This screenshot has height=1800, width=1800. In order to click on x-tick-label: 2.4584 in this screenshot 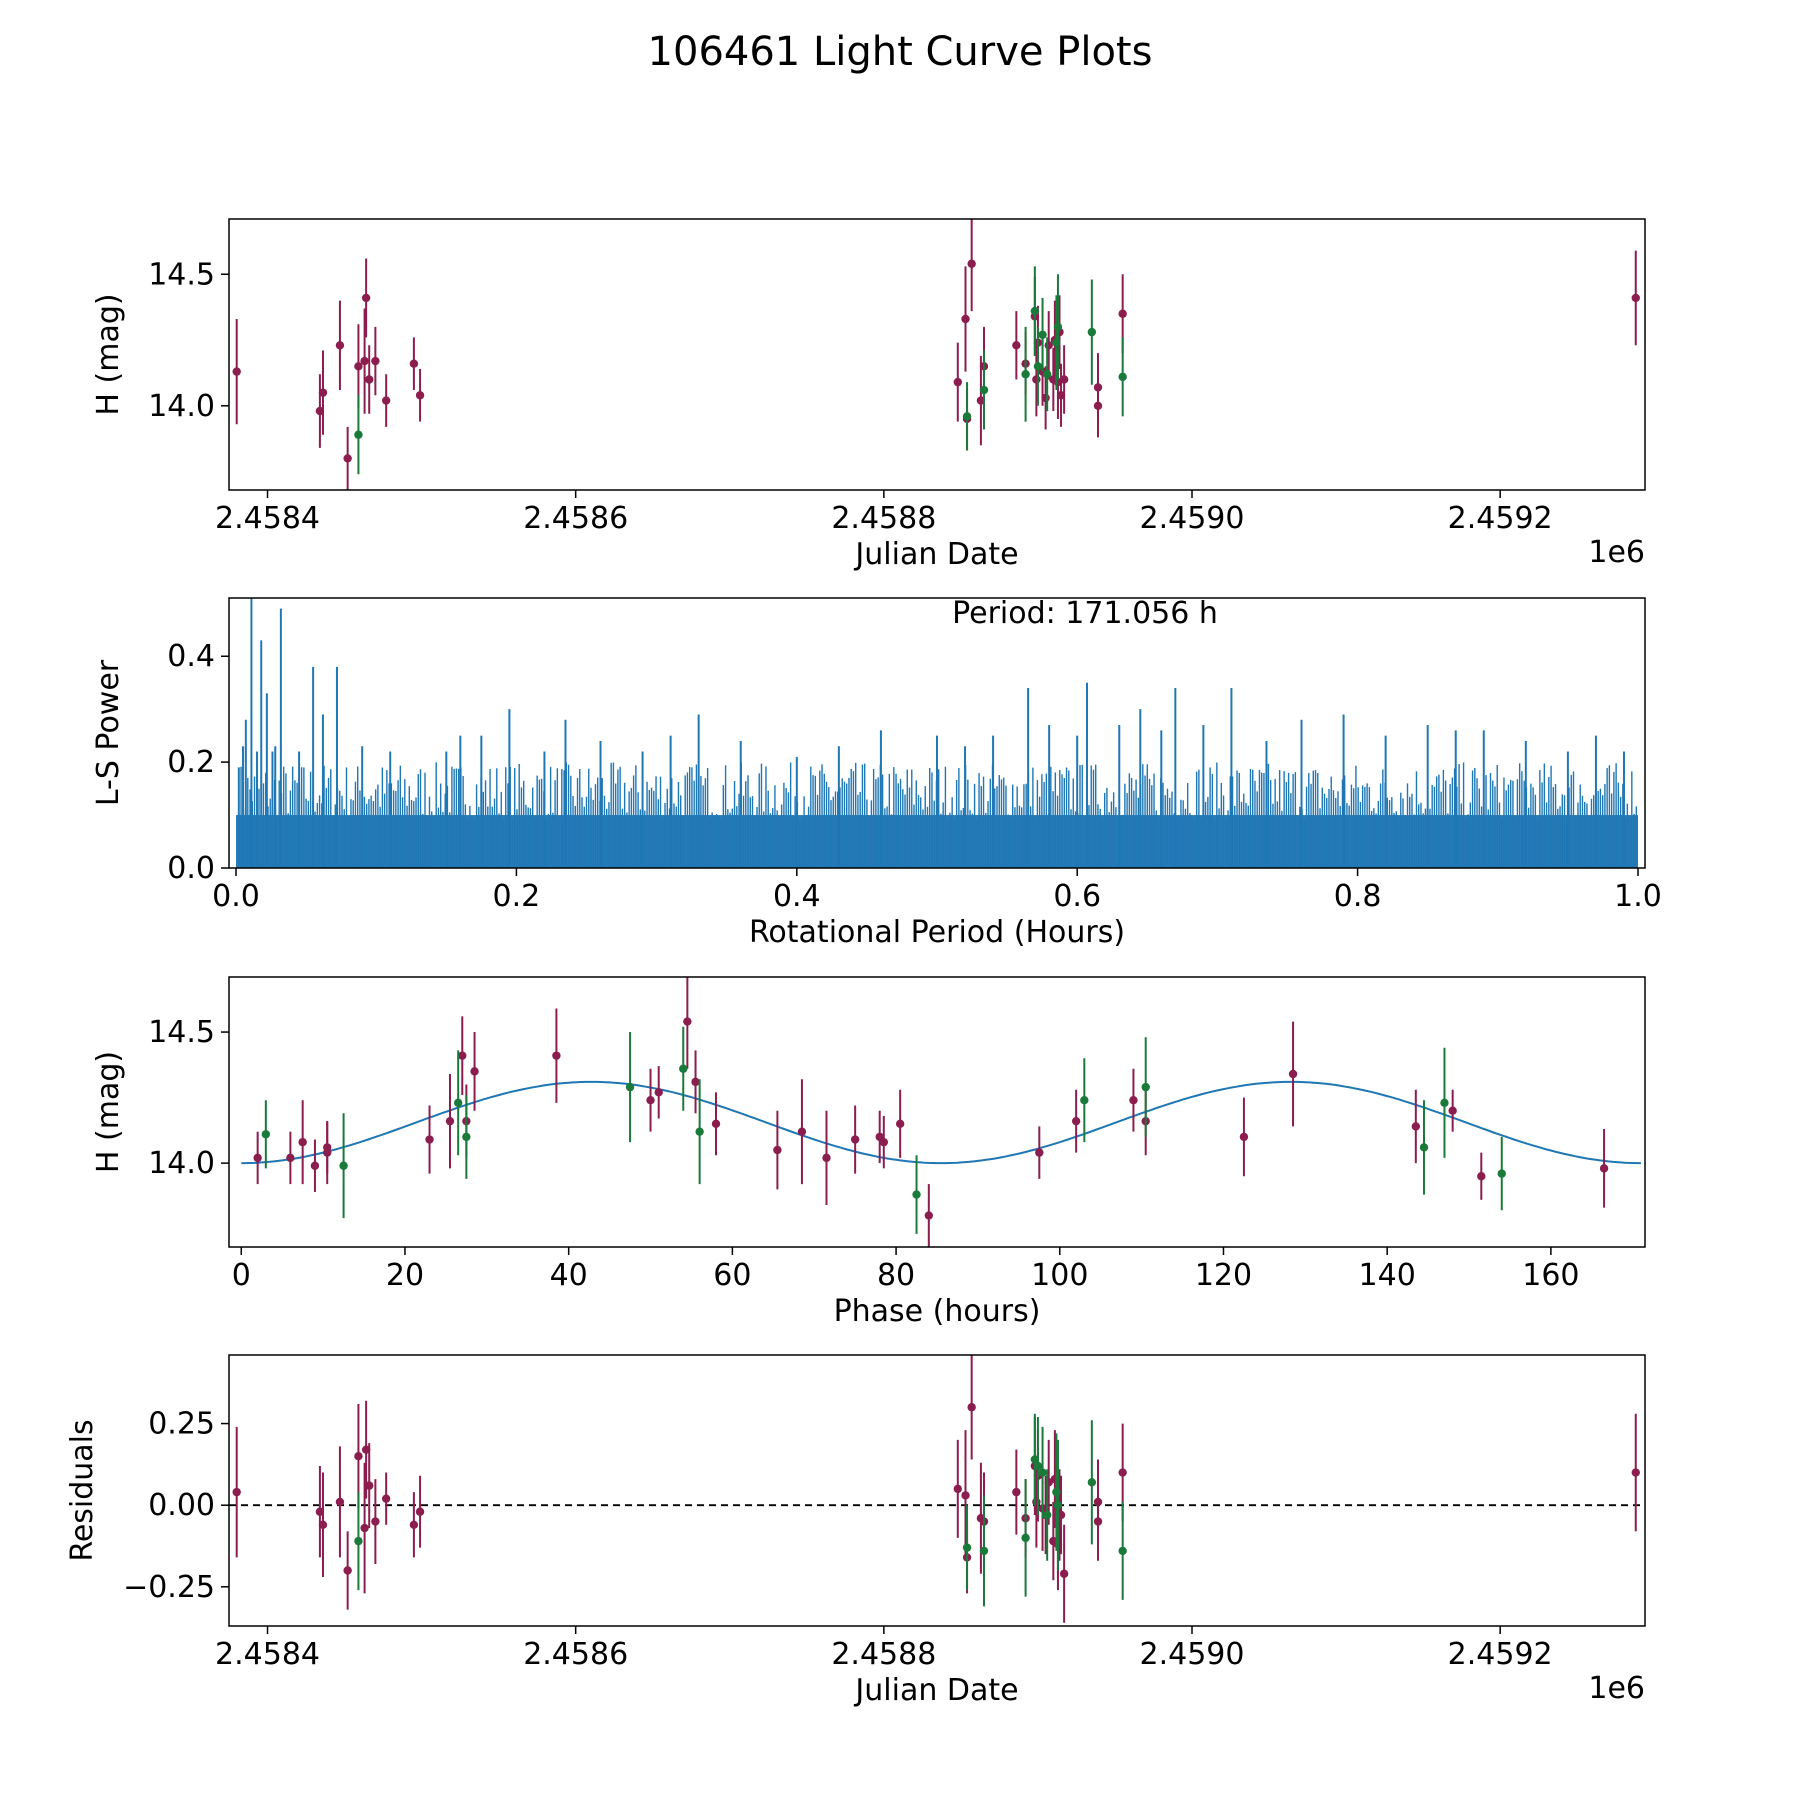, I will do `click(267, 1654)`.